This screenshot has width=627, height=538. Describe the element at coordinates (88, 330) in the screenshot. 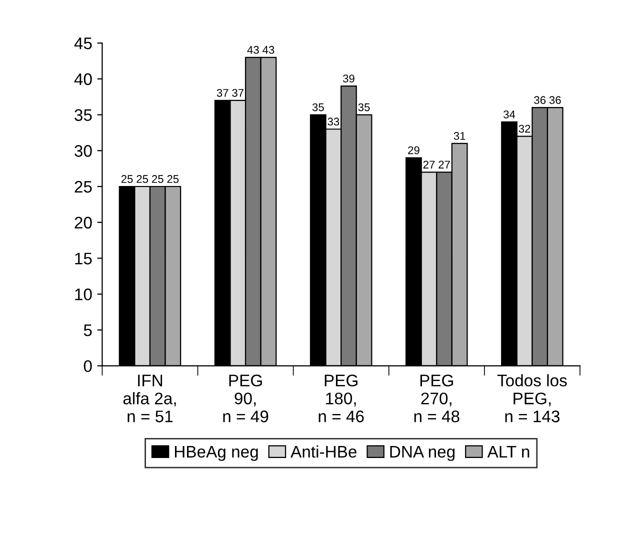

I see `y-tick-label: 5` at that location.